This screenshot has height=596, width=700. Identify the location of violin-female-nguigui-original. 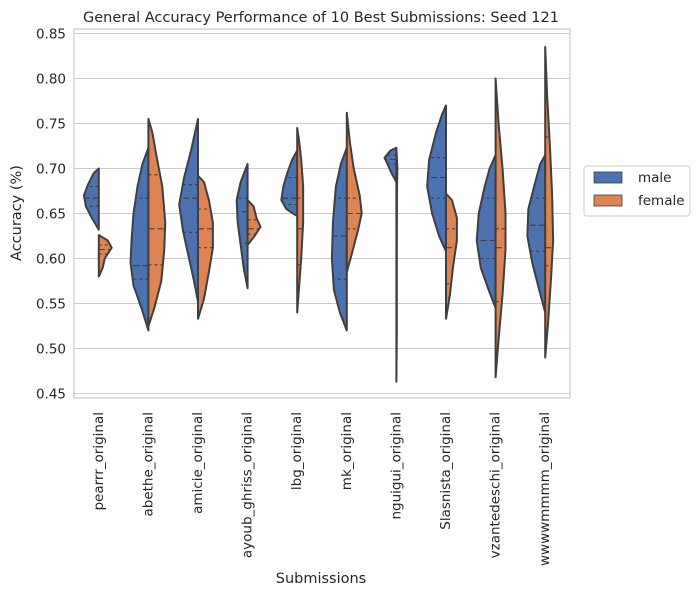
(397, 265).